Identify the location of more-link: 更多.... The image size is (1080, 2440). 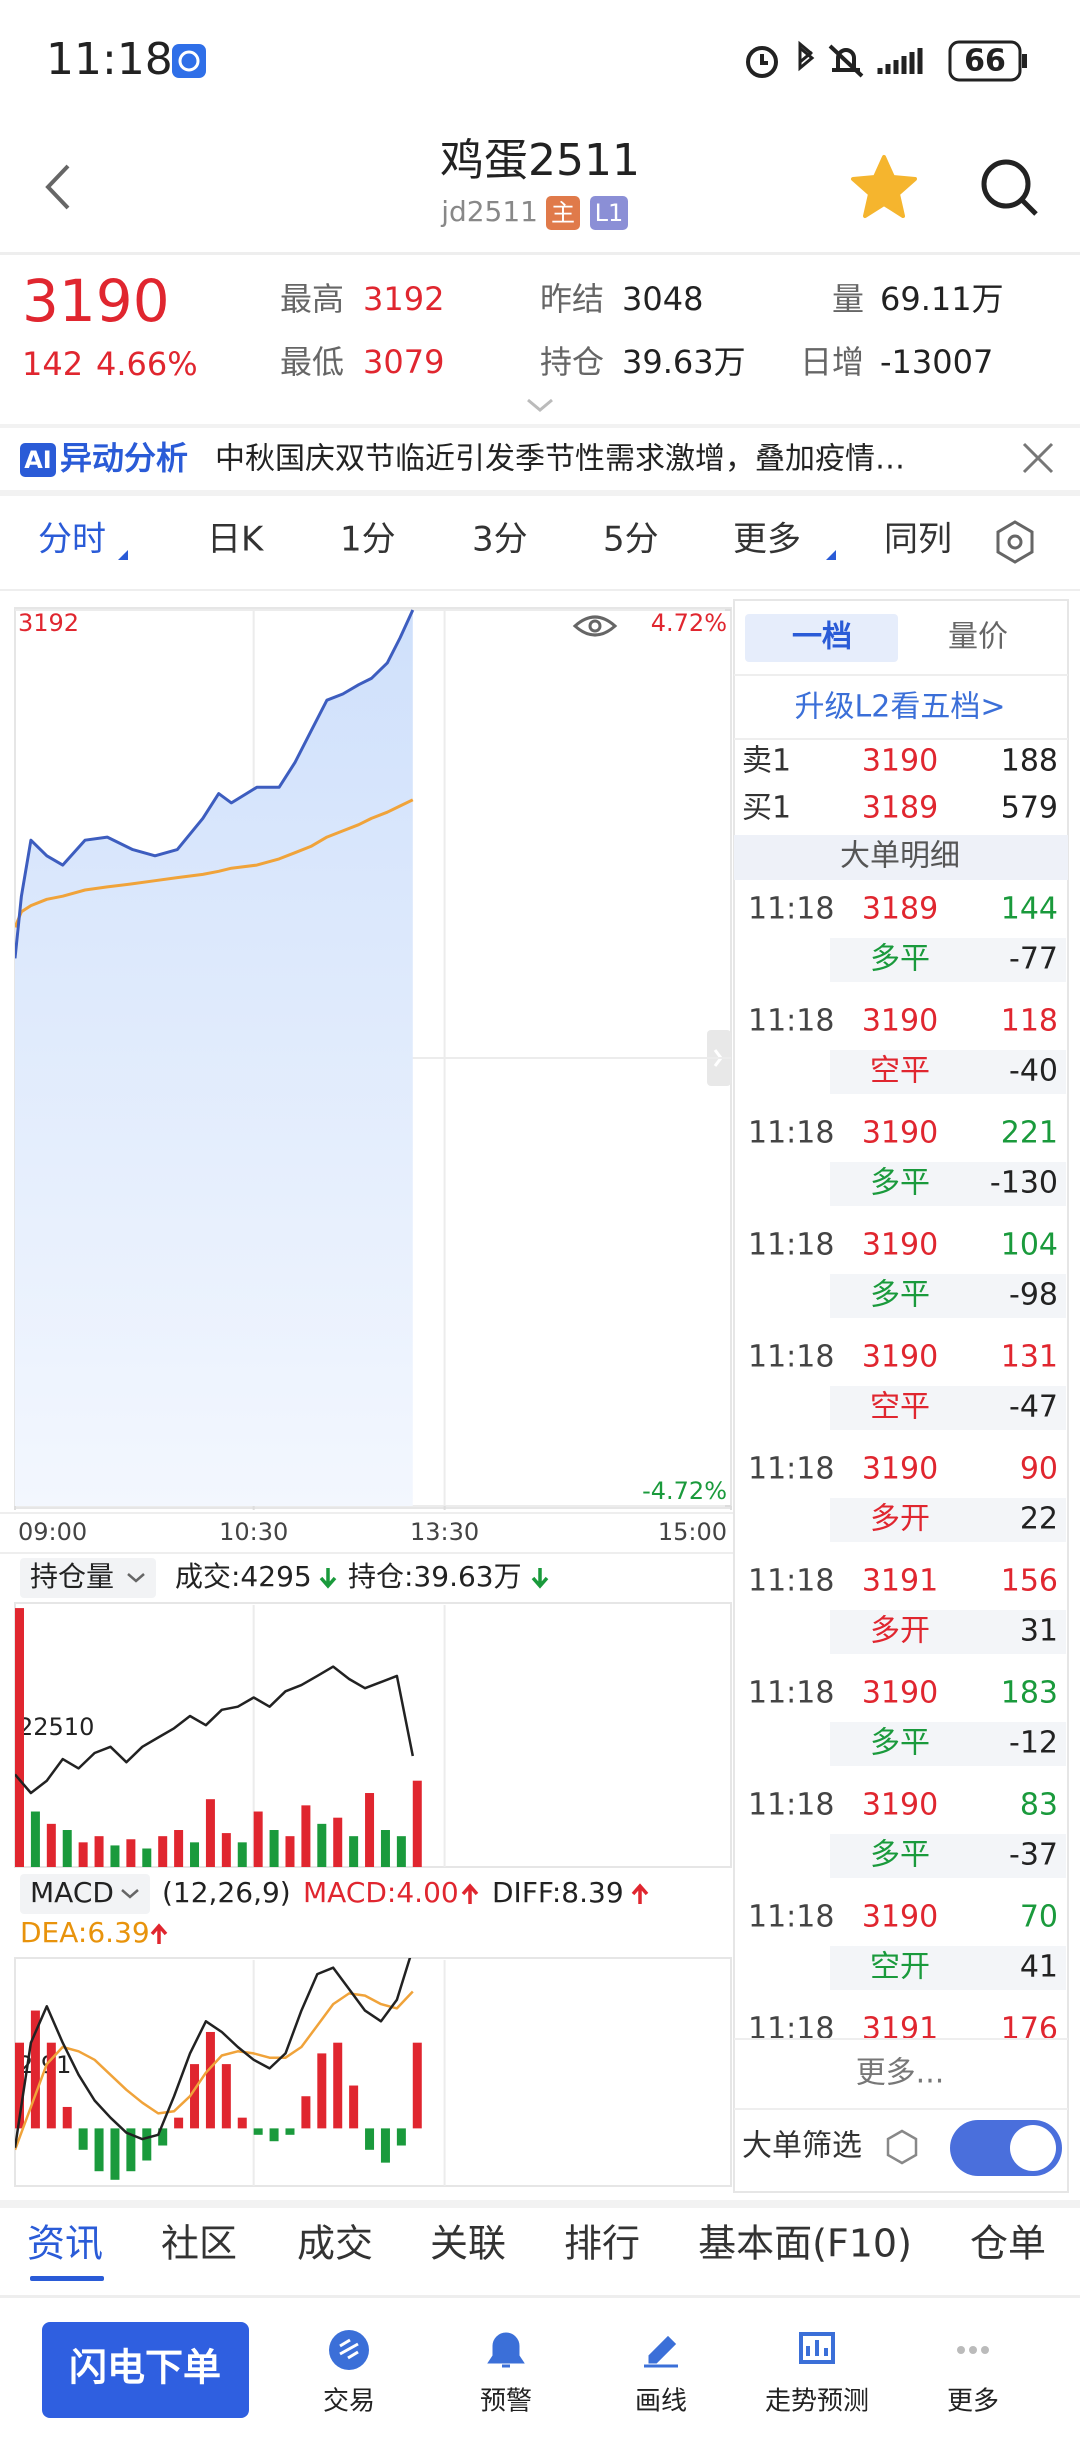
(900, 2073).